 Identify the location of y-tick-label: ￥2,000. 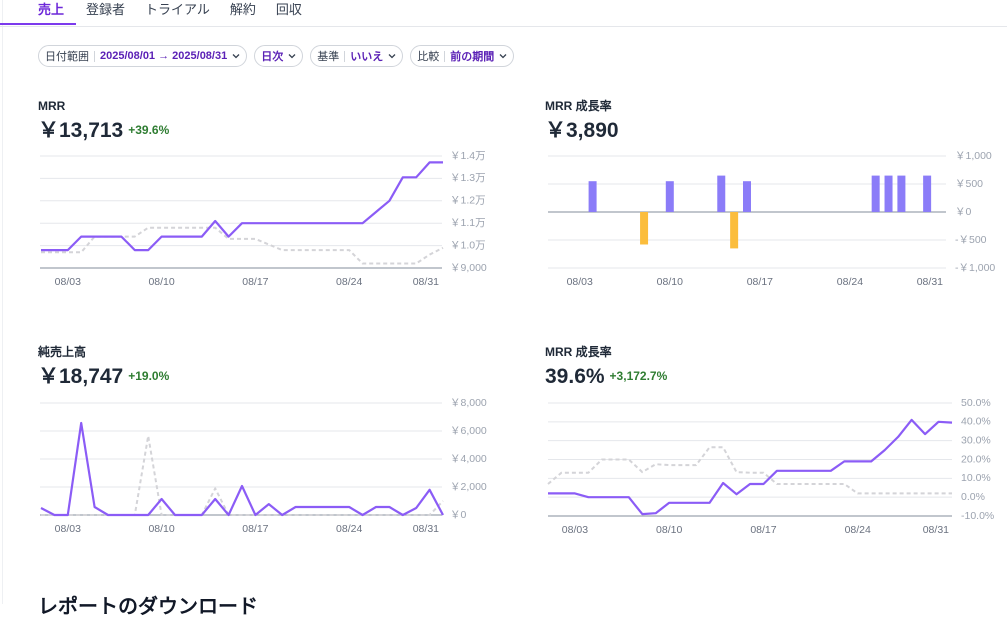
(468, 487).